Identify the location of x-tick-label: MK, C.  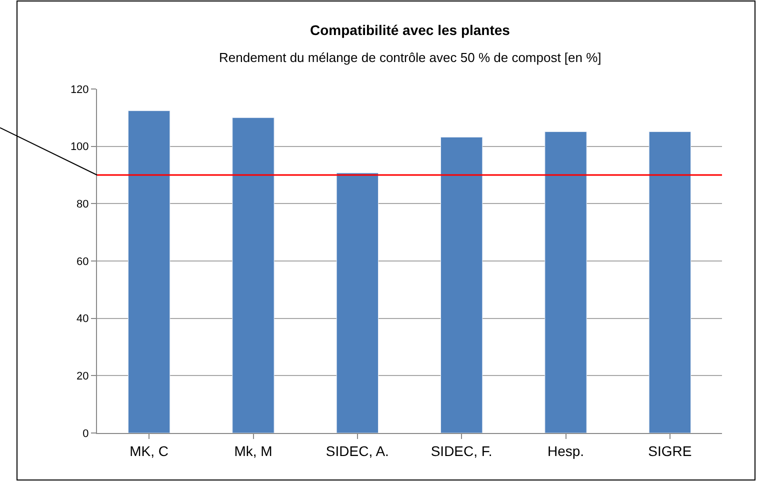
(149, 450).